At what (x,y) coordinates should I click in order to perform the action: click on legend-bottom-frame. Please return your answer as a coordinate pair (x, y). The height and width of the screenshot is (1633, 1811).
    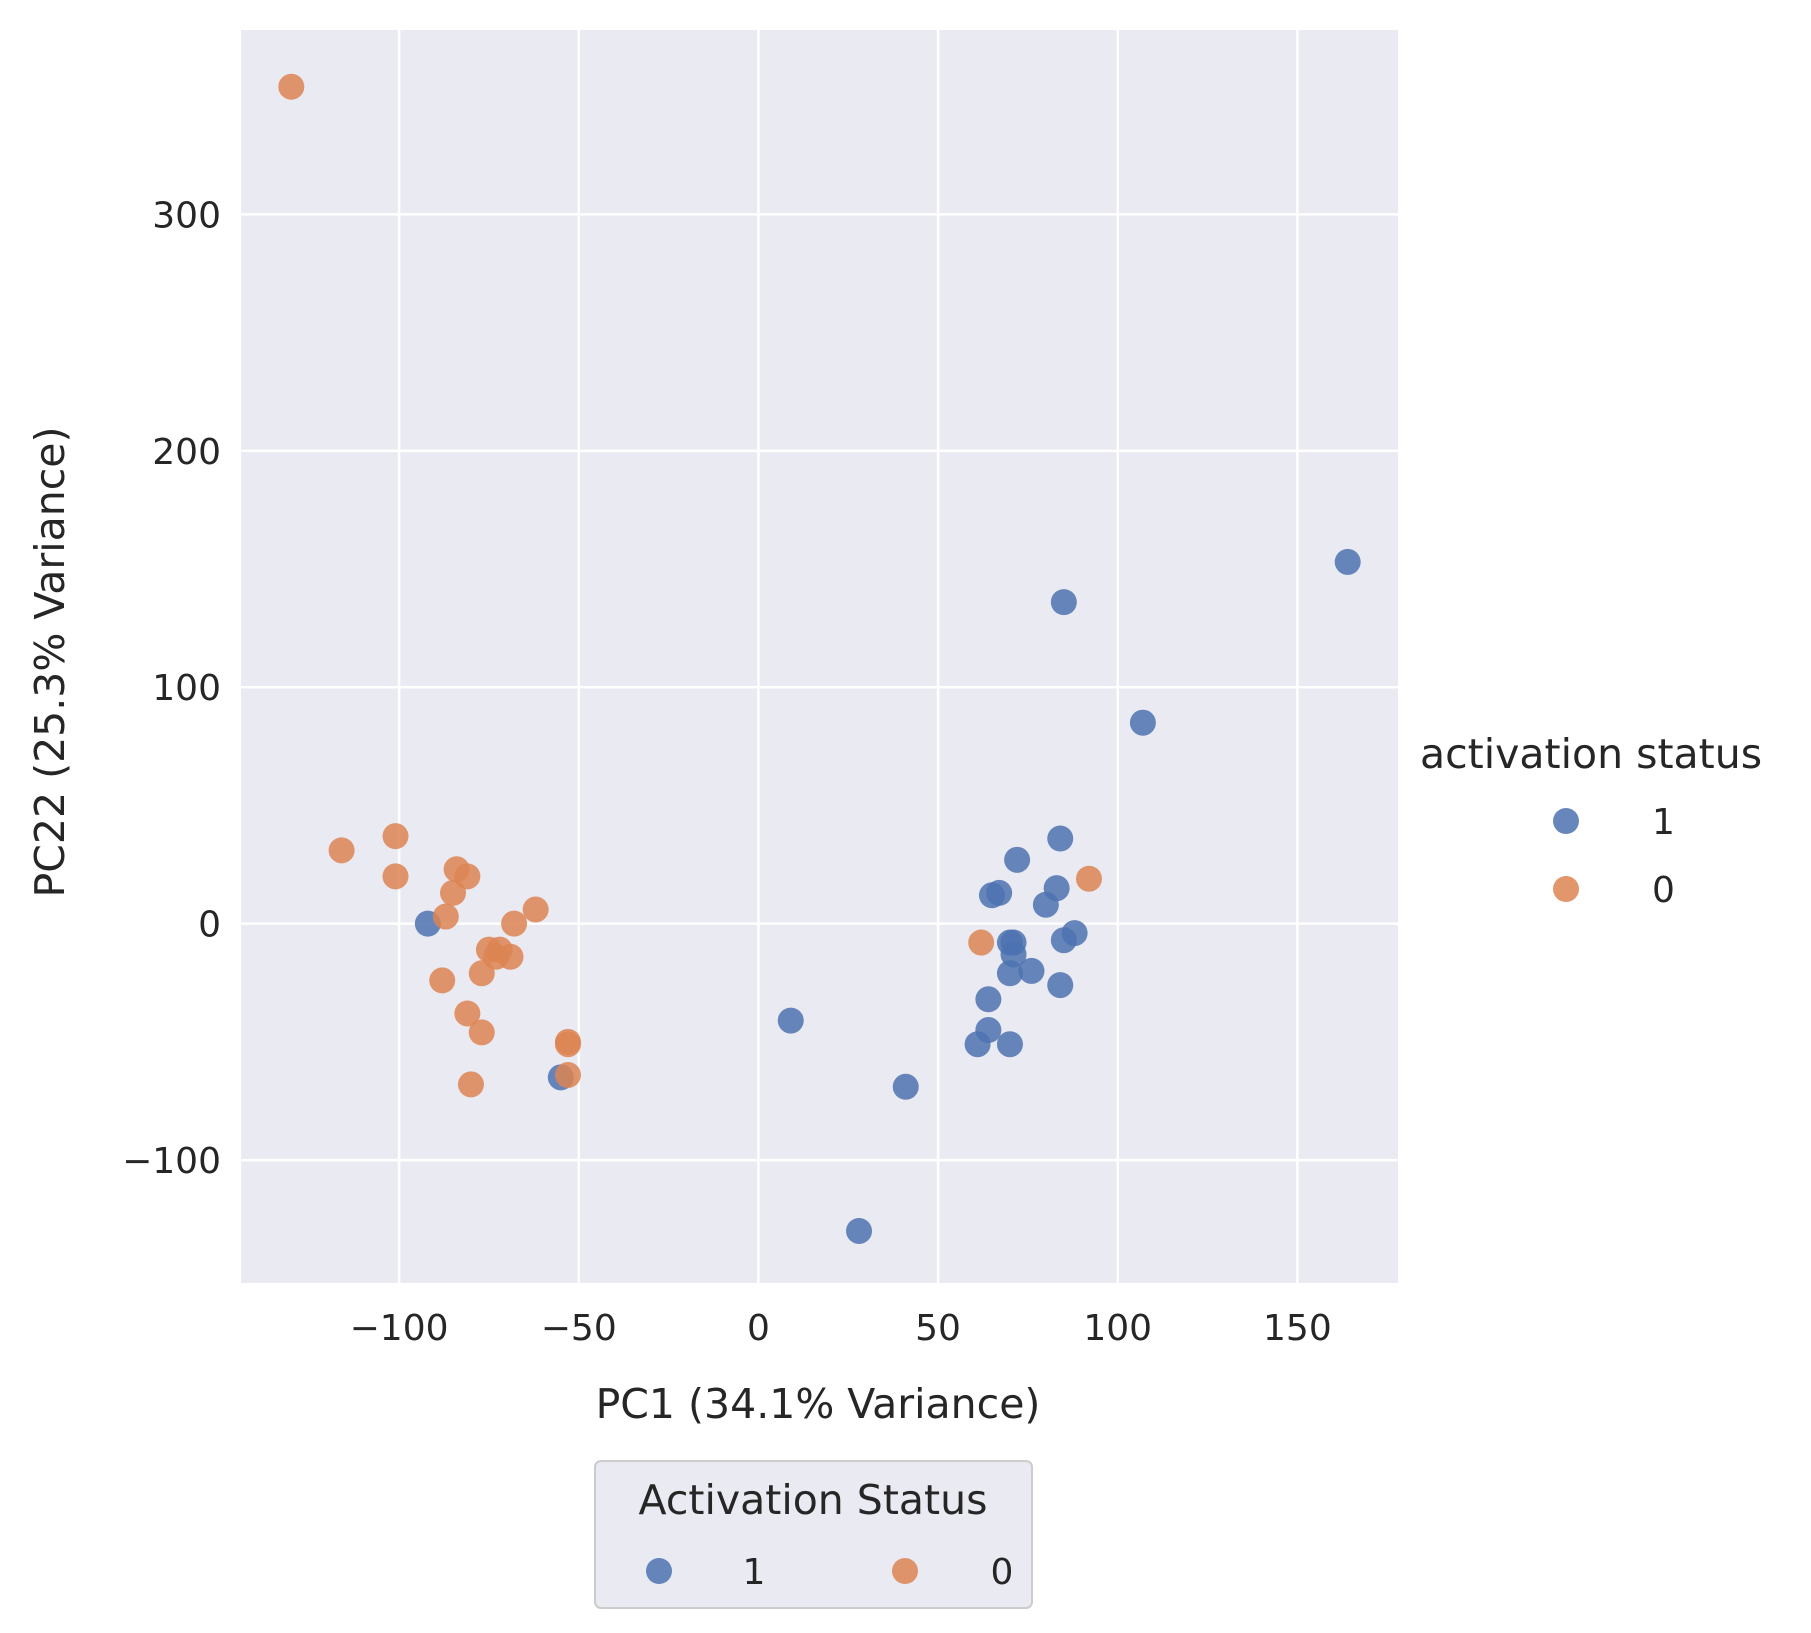
    Looking at the image, I should click on (813, 1534).